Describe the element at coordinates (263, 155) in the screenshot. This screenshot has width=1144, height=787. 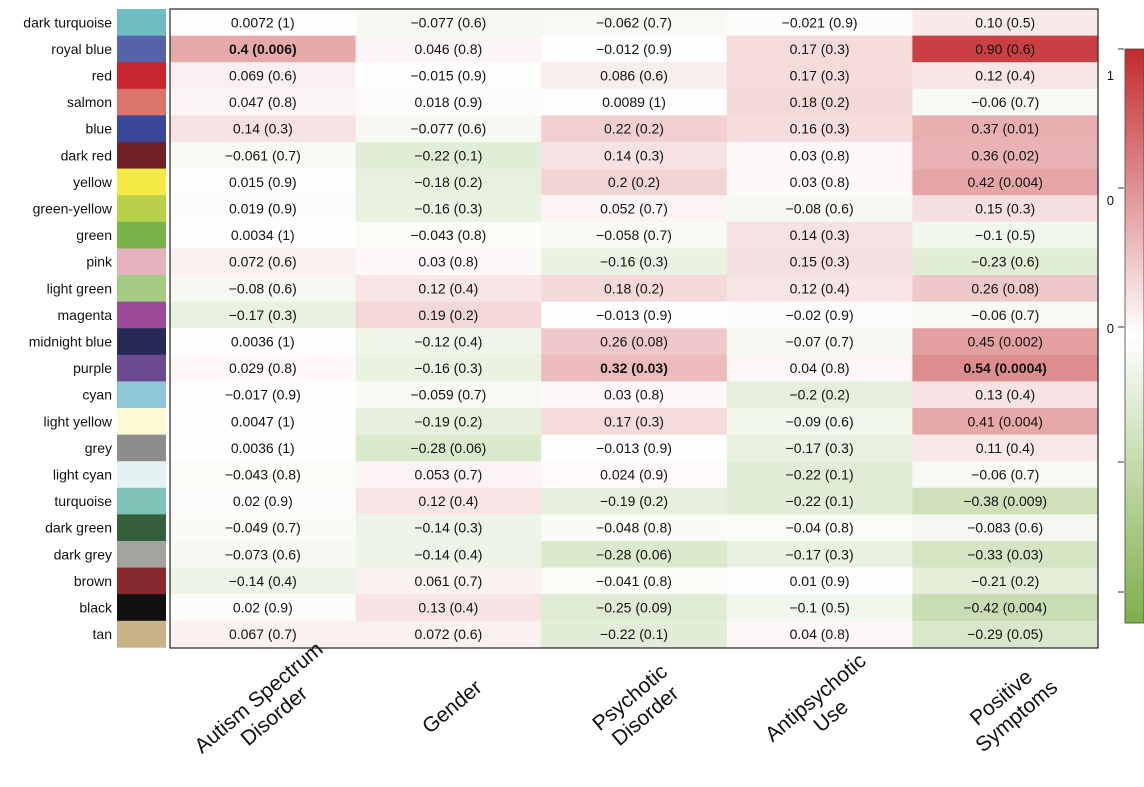
I see `cell-label: −0.061 (0.7)` at that location.